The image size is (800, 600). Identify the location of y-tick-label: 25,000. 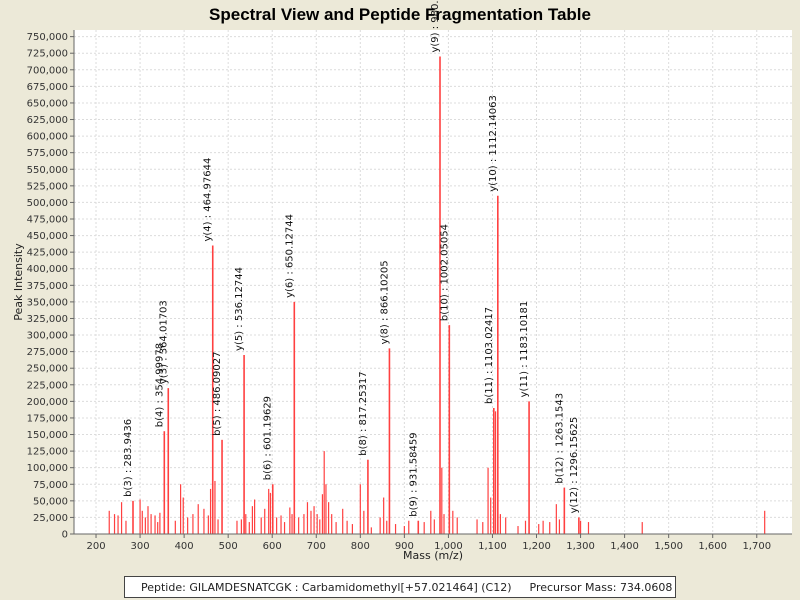
(50, 518).